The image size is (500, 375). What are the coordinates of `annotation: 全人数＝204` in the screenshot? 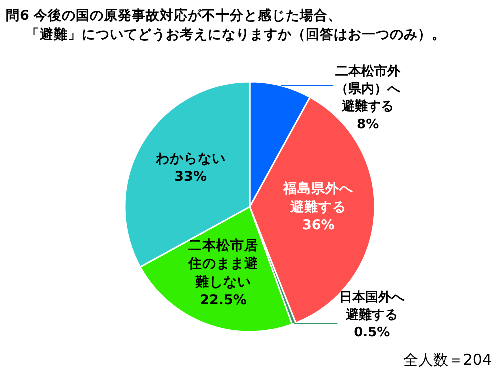 It's located at (447, 360).